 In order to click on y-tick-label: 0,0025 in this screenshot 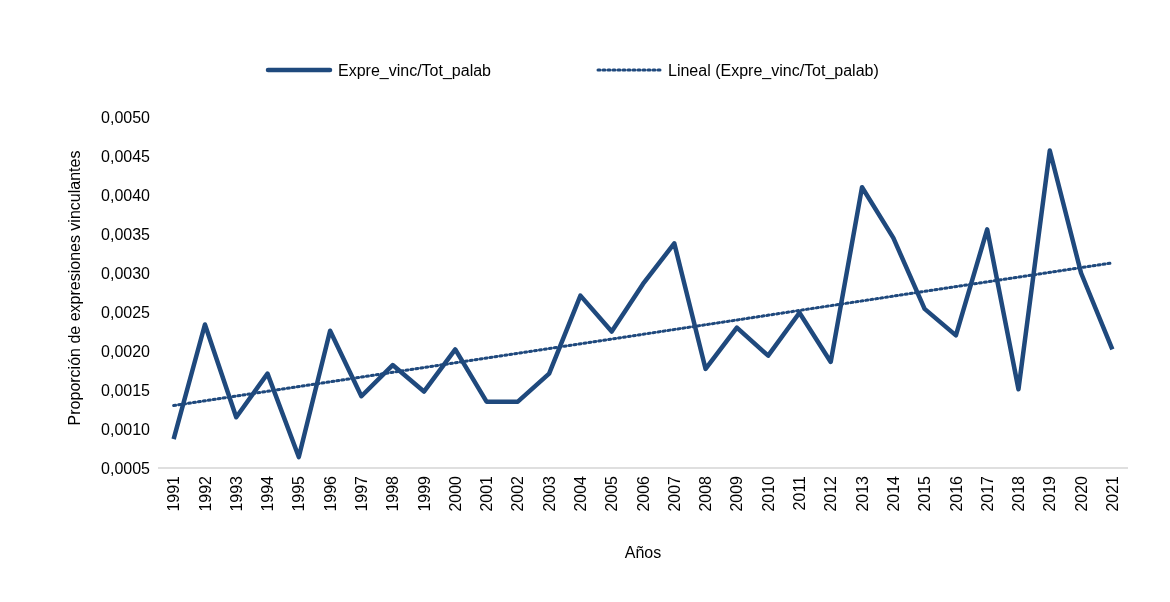, I will do `click(126, 312)`.